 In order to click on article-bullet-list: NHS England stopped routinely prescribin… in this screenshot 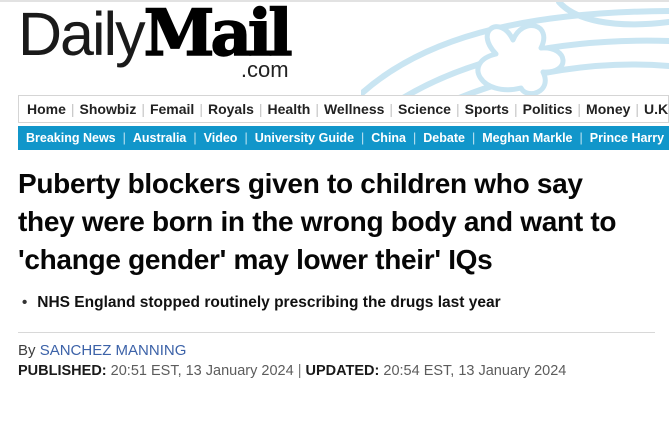, I will do `click(336, 303)`.